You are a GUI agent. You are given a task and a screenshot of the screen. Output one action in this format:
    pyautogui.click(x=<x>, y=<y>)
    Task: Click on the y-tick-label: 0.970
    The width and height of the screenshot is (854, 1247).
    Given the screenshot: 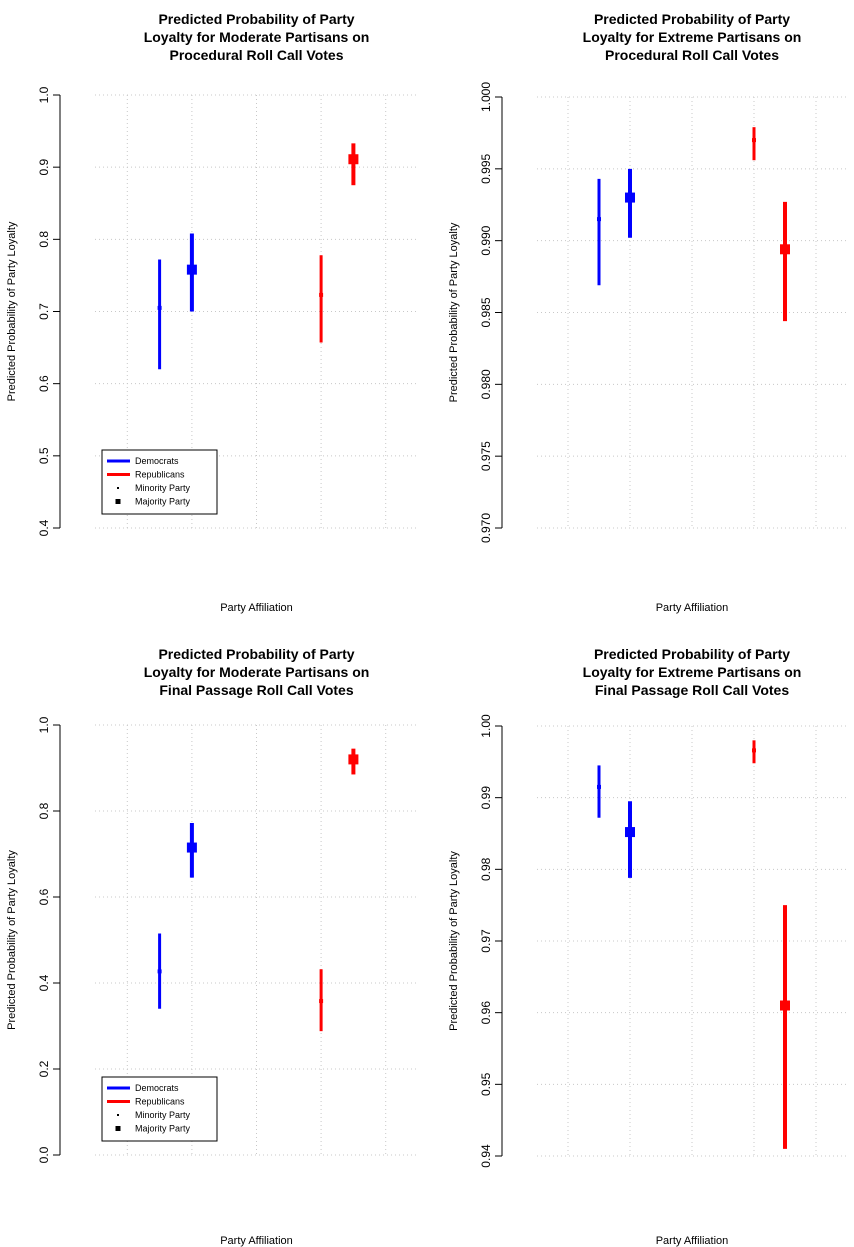 What is the action you would take?
    pyautogui.click(x=486, y=528)
    